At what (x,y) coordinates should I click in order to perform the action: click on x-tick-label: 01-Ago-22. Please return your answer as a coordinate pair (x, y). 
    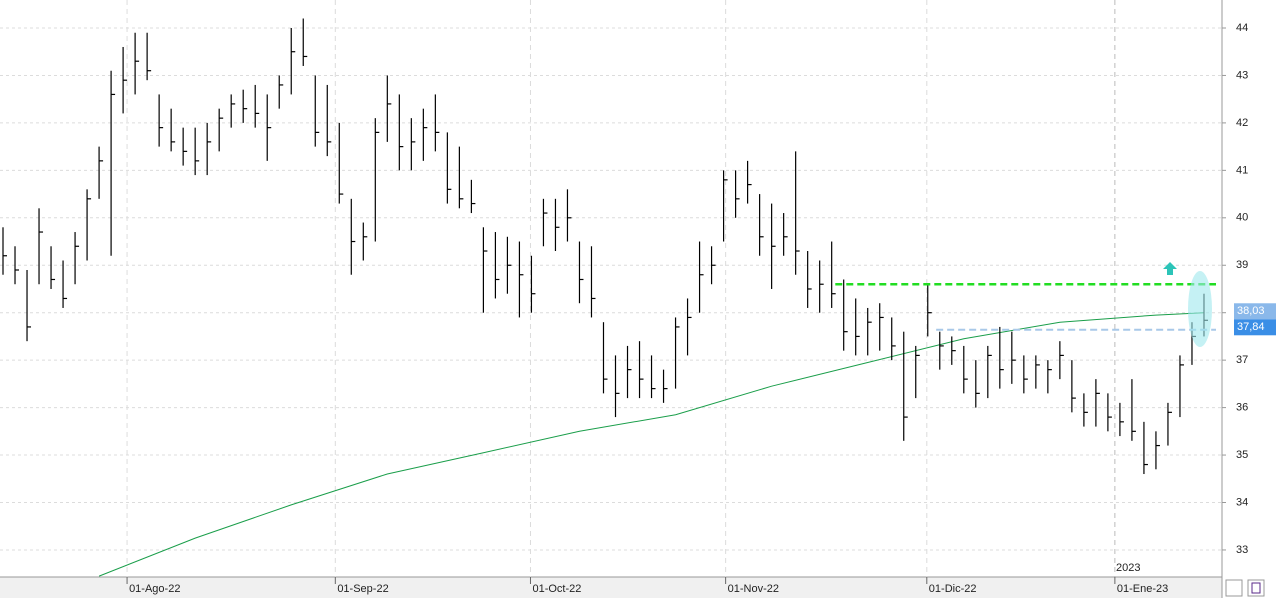
    Looking at the image, I should click on (154, 589).